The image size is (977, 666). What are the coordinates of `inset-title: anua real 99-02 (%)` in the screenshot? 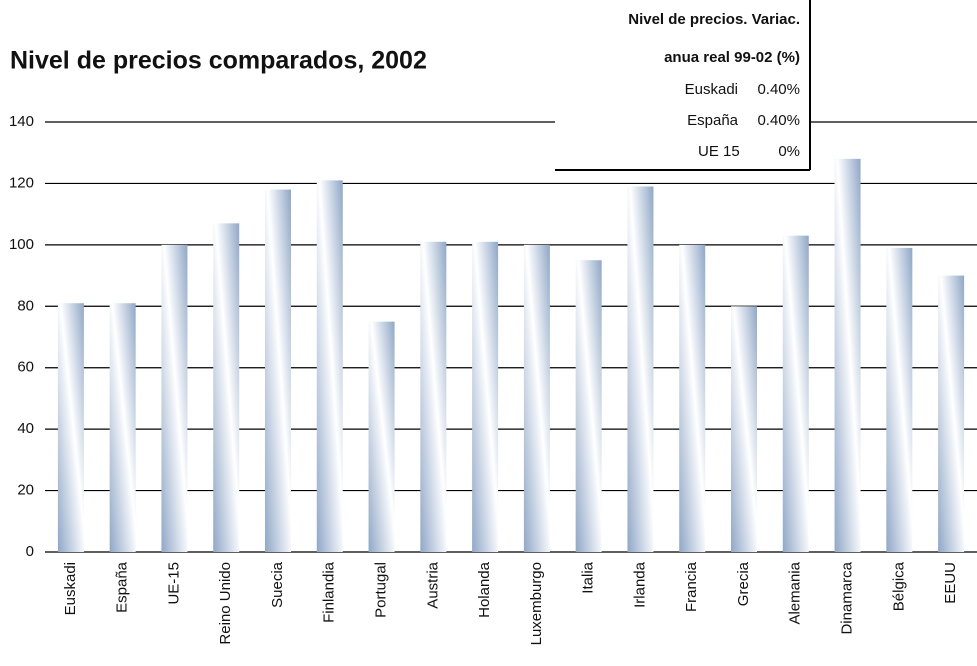 It's located at (732, 57).